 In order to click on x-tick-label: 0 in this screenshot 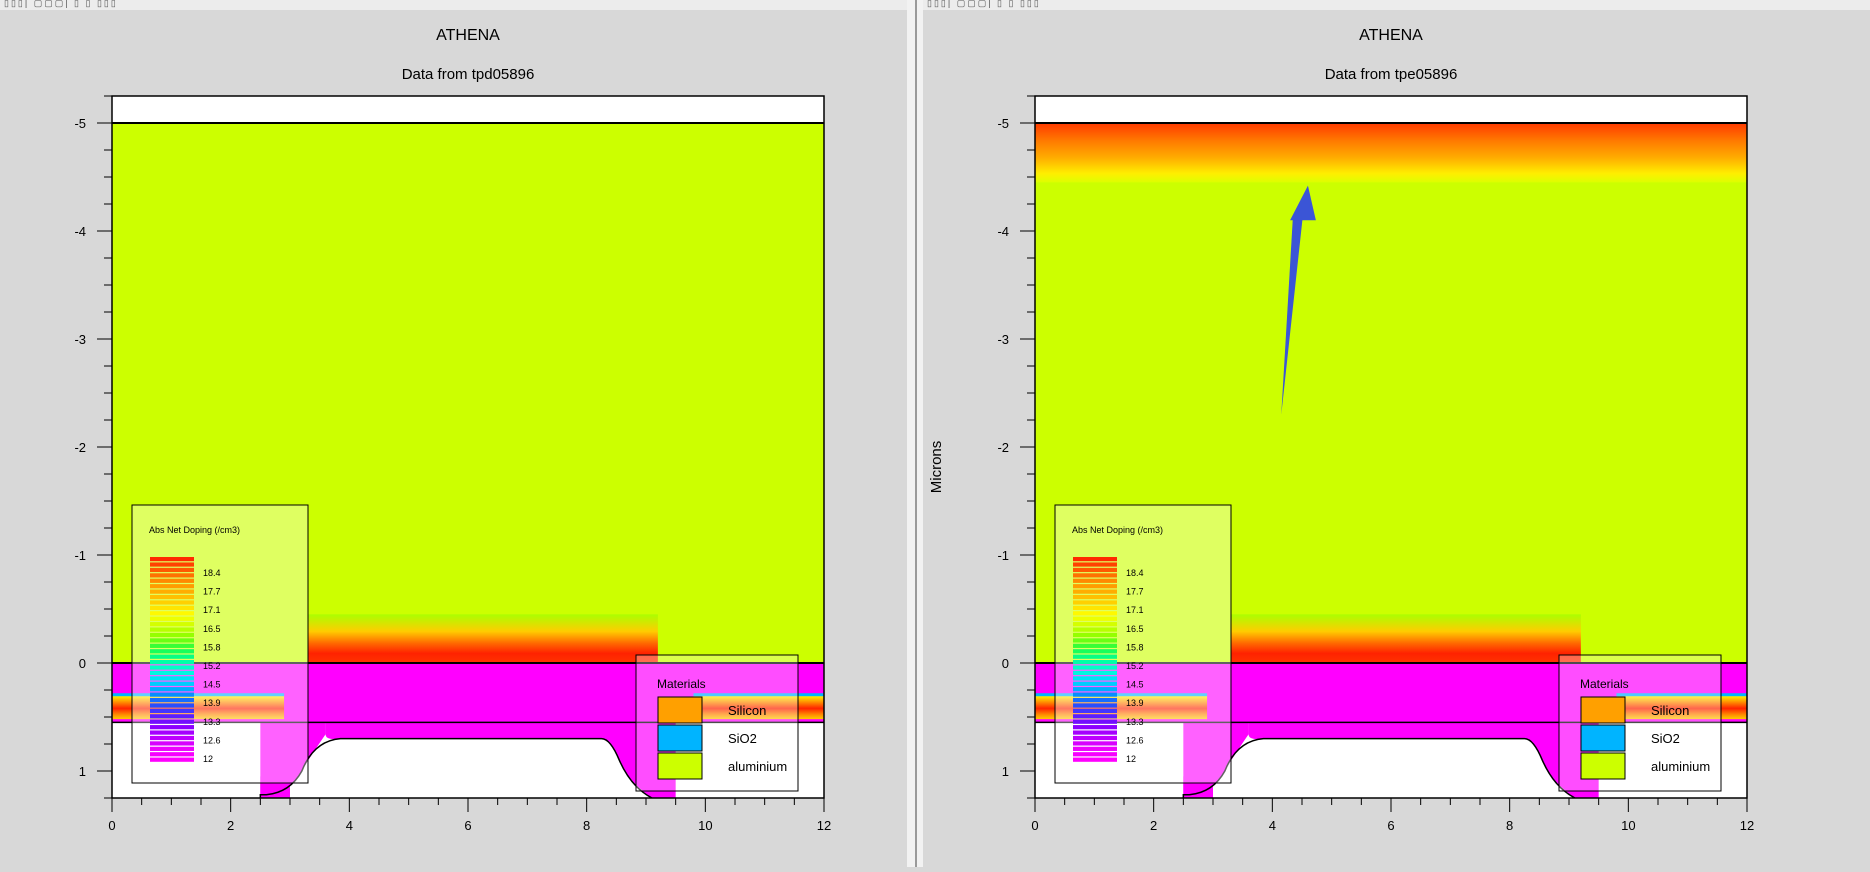, I will do `click(111, 825)`.